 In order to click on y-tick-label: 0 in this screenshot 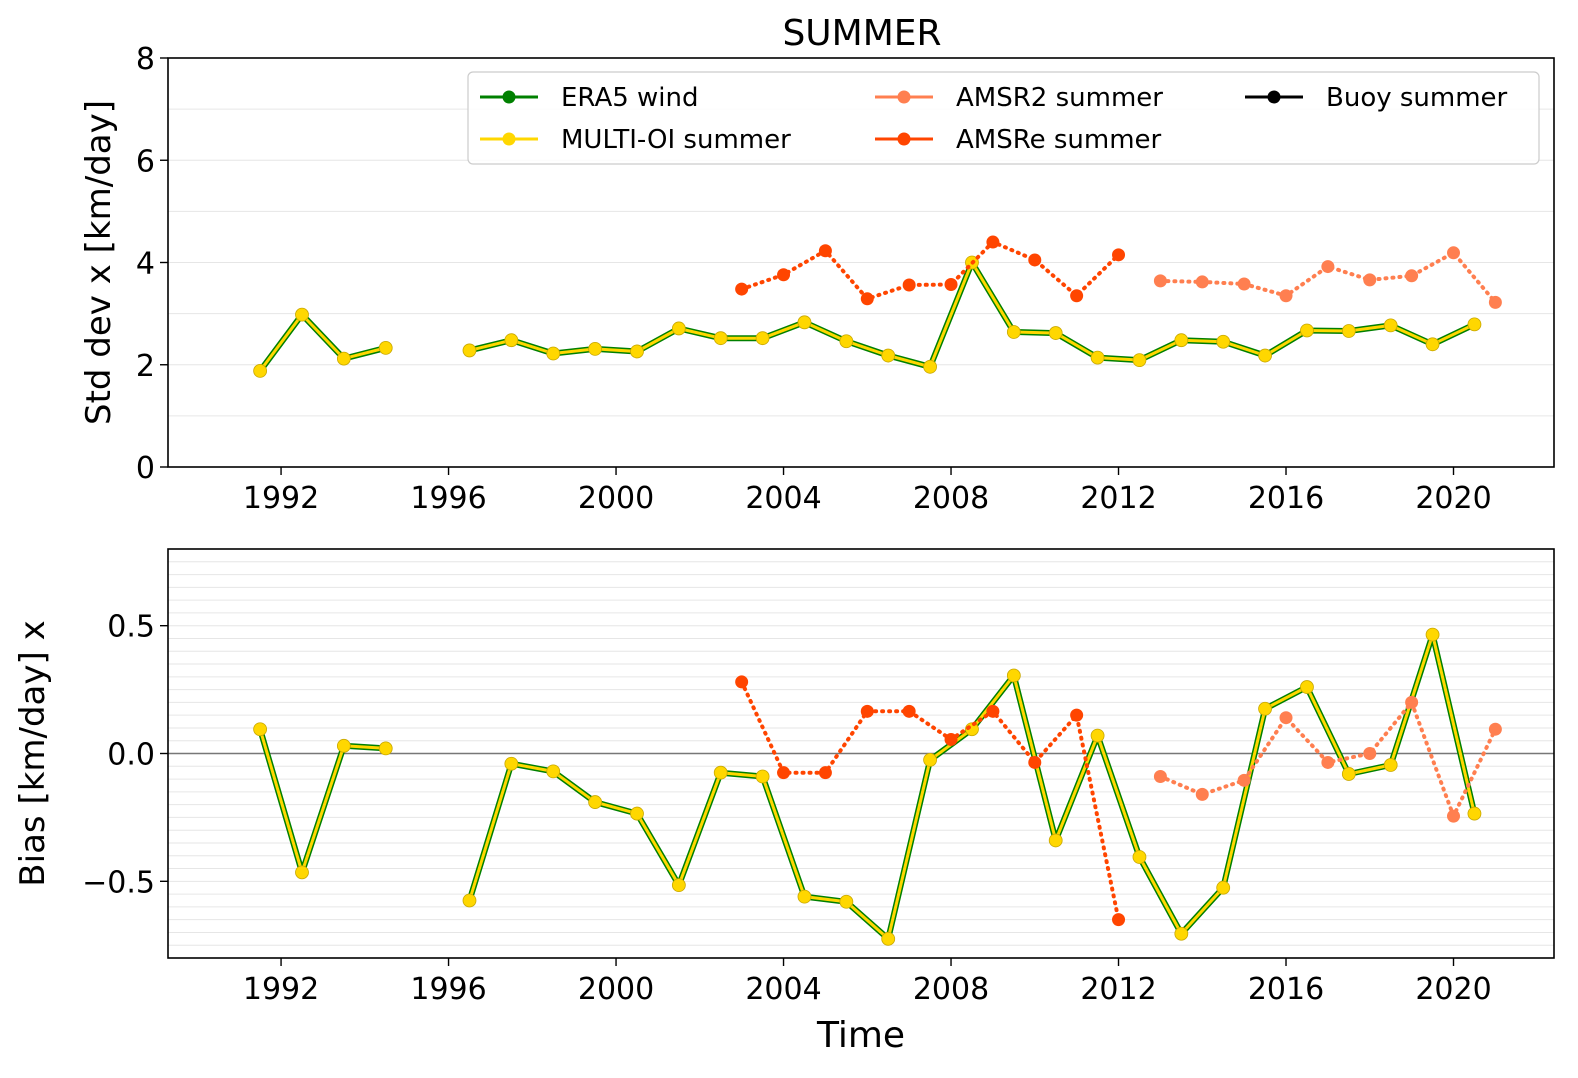, I will do `click(145, 468)`.